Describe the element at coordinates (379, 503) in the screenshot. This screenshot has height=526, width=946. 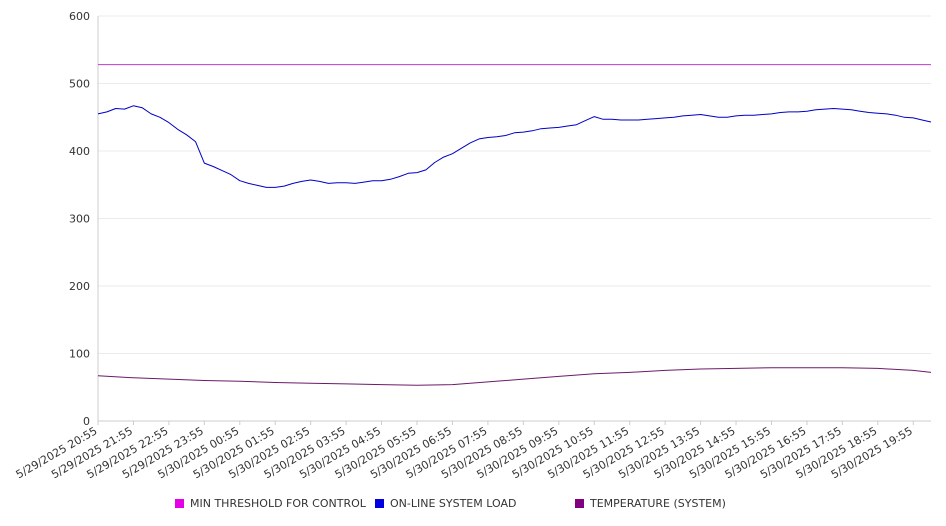
I see `legend-swatch-system-load` at that location.